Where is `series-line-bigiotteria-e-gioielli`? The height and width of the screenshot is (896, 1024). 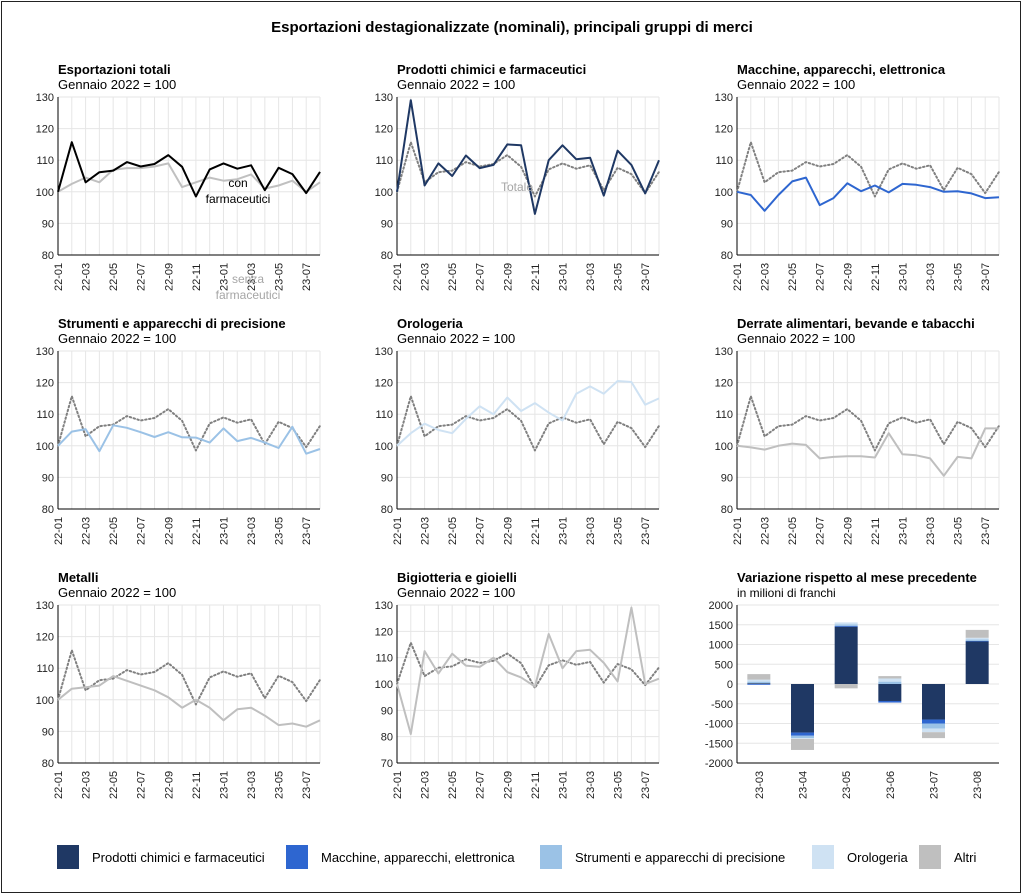 series-line-bigiotteria-e-gioielli is located at coordinates (528, 670).